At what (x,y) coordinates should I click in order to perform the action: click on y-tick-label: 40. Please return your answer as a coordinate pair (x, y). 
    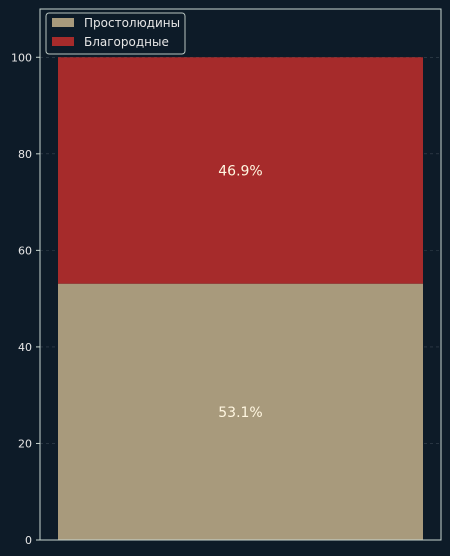
    Looking at the image, I should click on (25, 347).